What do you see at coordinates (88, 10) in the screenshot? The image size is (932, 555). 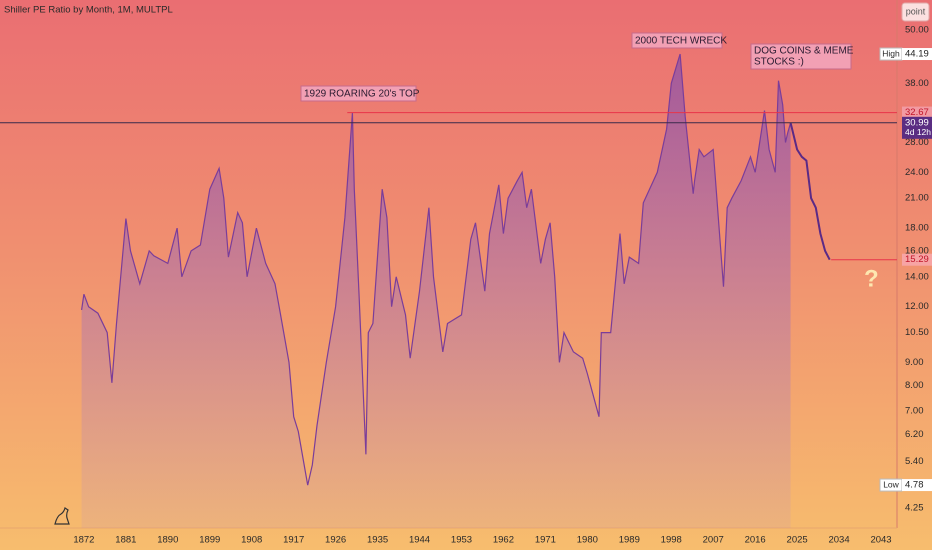 I see `chart-title: Shiller PE Ratio by Month, 1M, MULTPL` at bounding box center [88, 10].